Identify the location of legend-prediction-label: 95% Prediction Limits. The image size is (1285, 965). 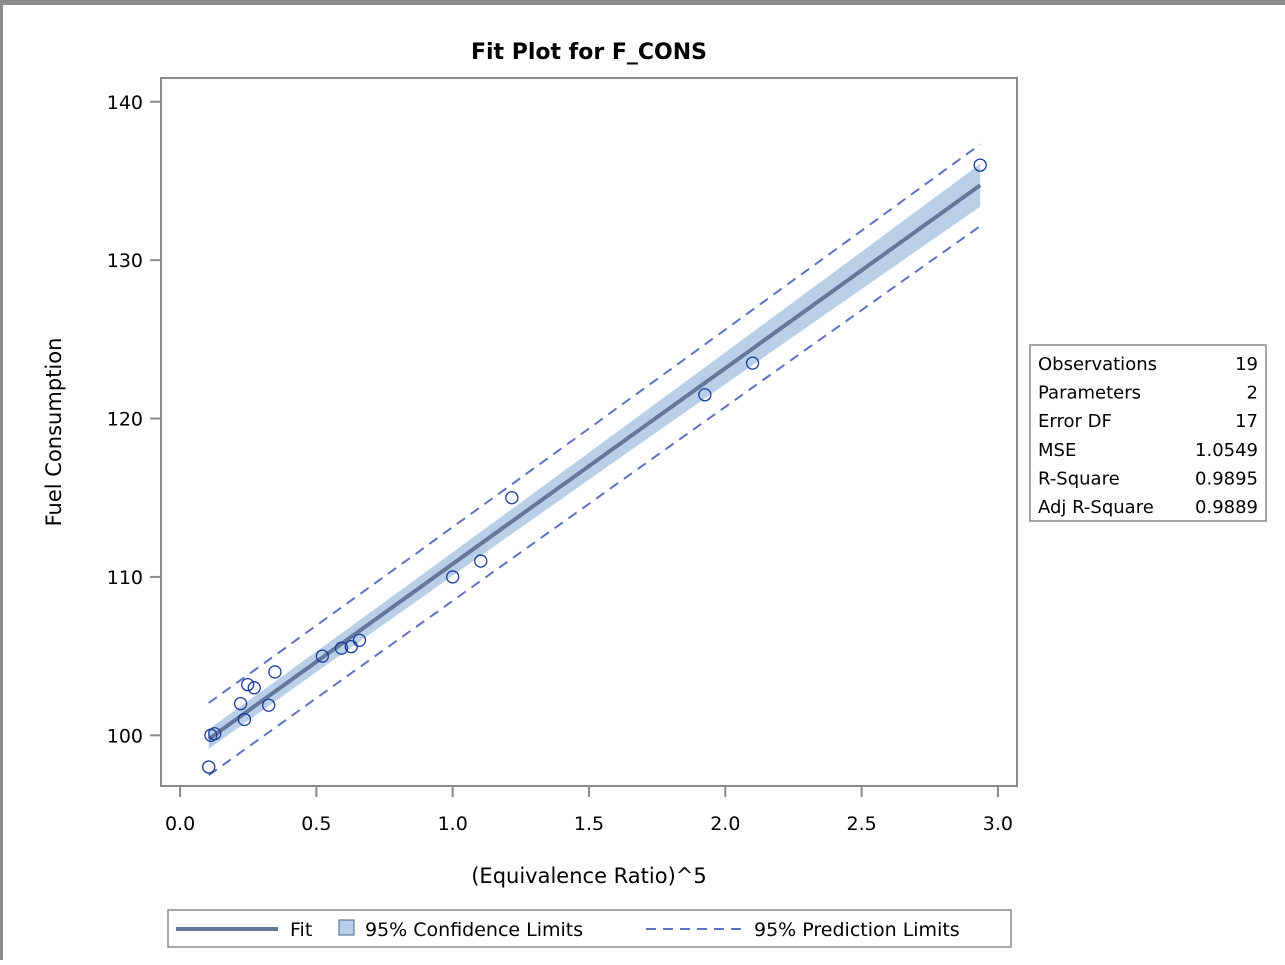
(857, 930).